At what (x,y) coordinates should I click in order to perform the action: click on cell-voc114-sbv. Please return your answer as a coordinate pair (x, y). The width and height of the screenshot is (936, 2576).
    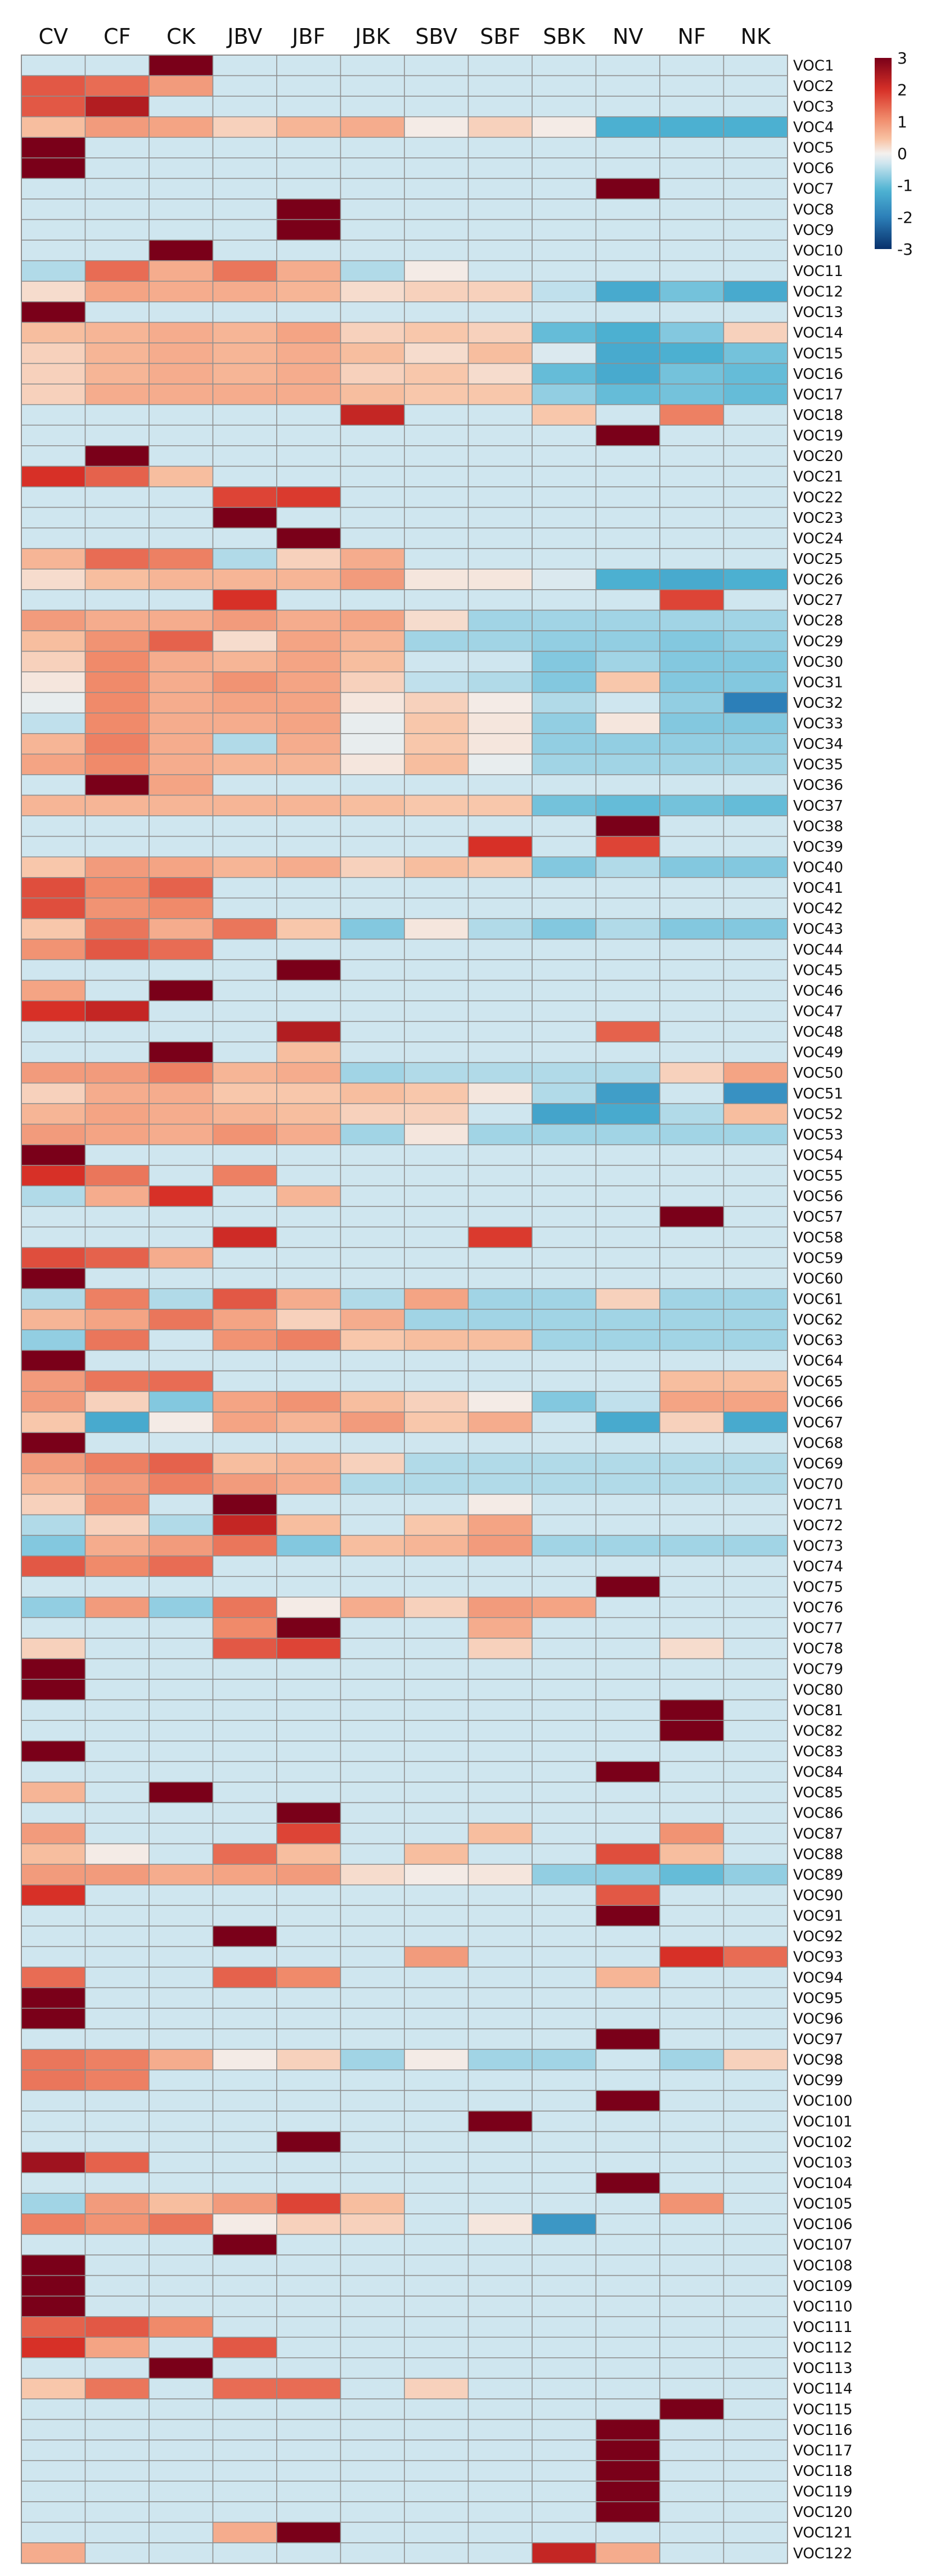
    Looking at the image, I should click on (436, 2388).